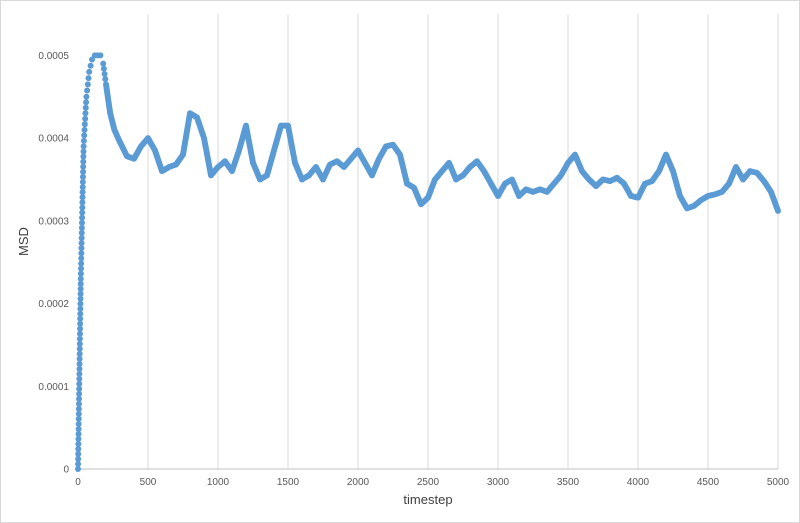 Image resolution: width=800 pixels, height=523 pixels. Describe the element at coordinates (53, 221) in the screenshot. I see `y-tick-label: 0.0003` at that location.